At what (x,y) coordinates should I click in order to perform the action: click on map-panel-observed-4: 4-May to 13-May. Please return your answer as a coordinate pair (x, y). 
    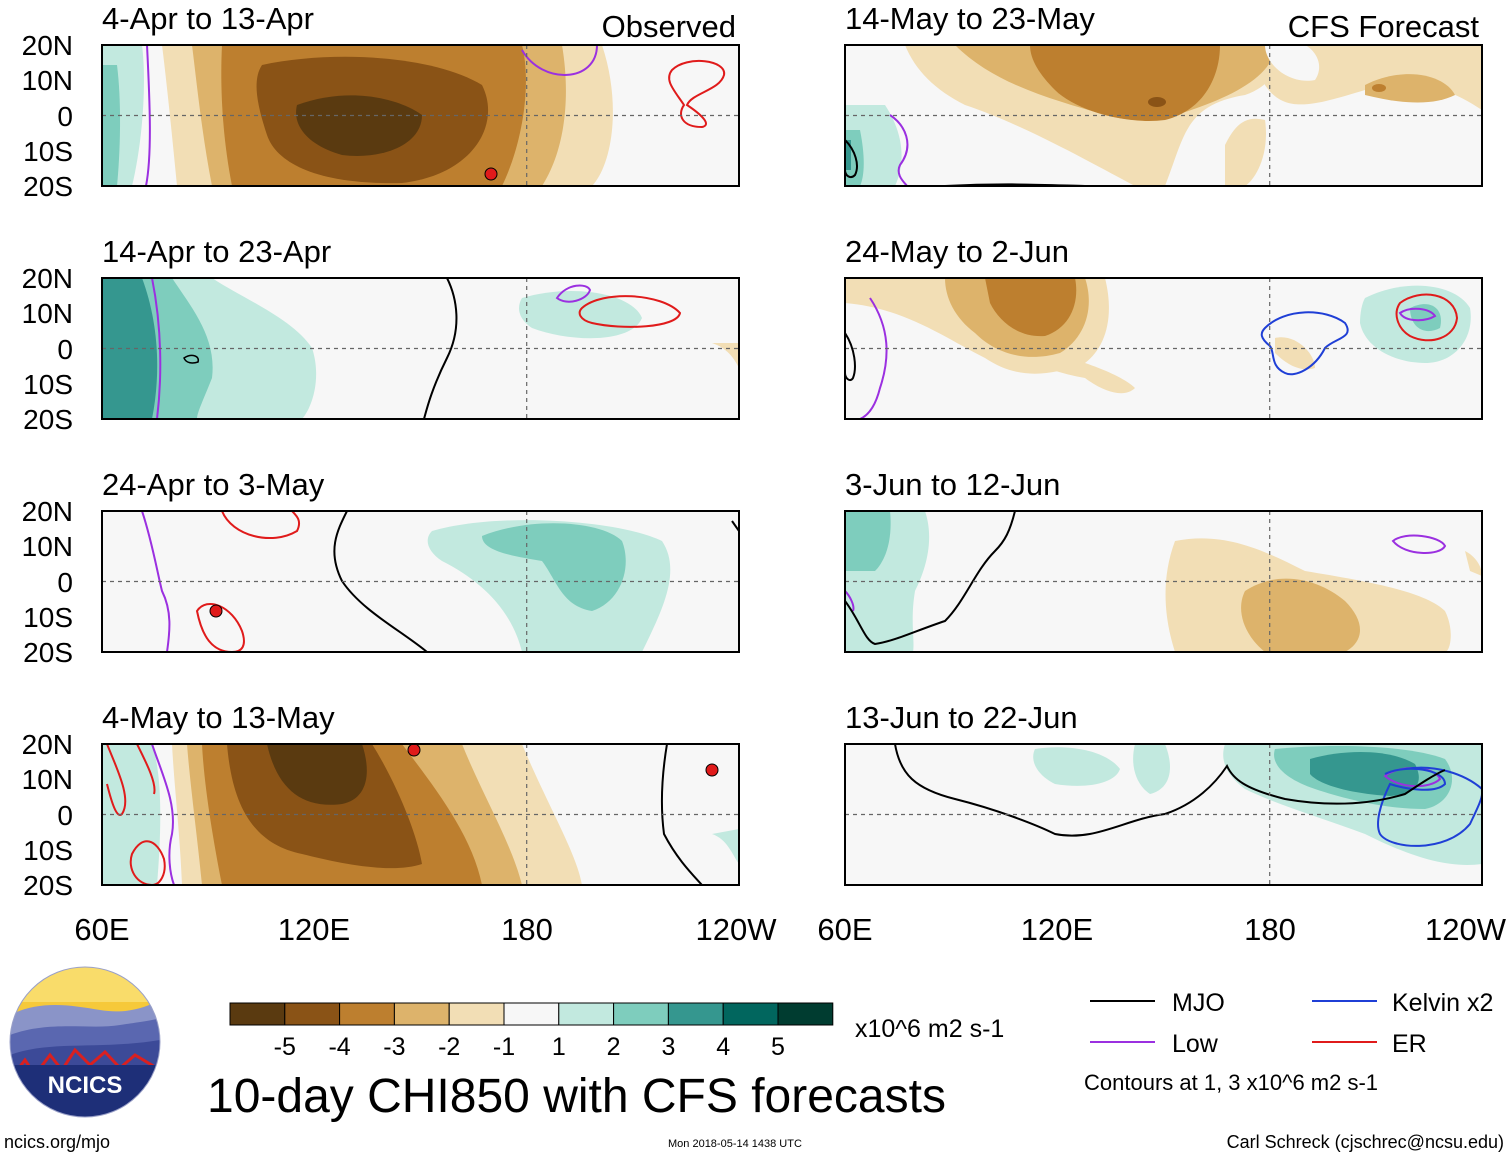
    Looking at the image, I should click on (420, 793).